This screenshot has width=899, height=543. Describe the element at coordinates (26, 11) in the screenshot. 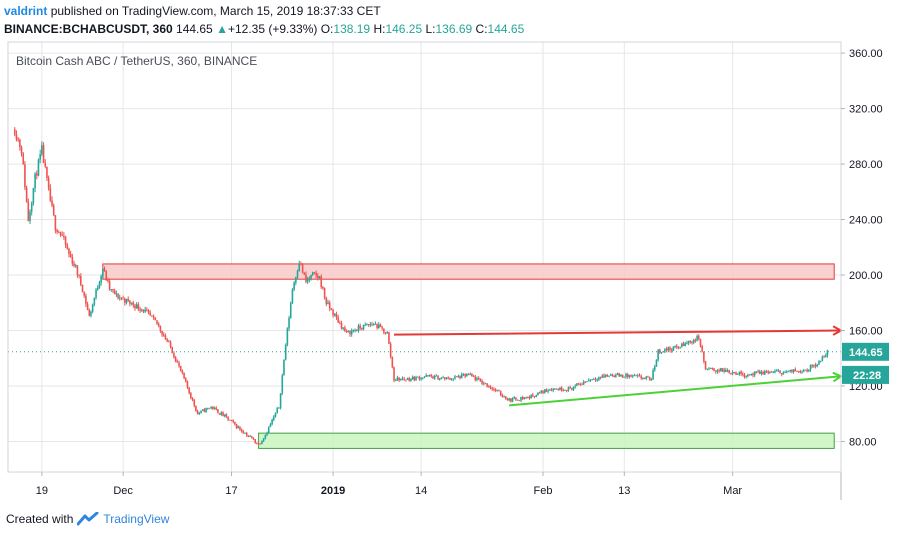

I see `author-name: valdrint` at that location.